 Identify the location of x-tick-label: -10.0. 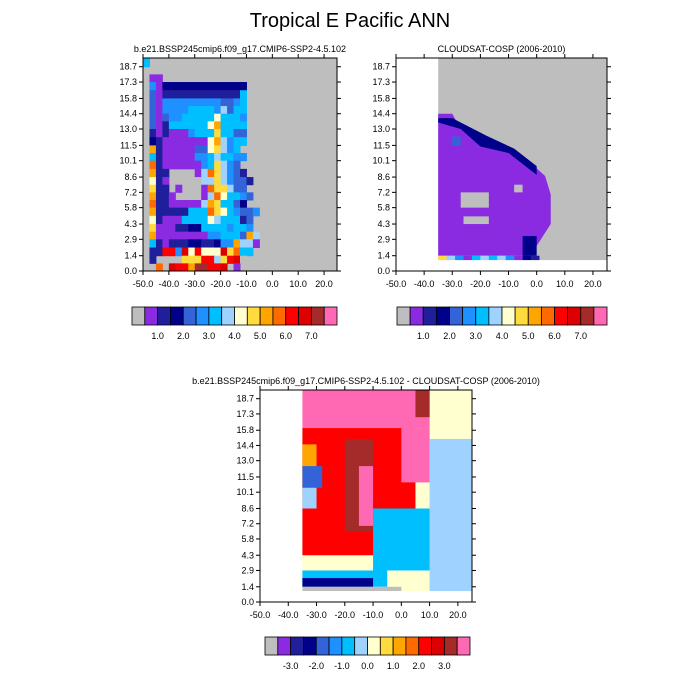
(246, 284).